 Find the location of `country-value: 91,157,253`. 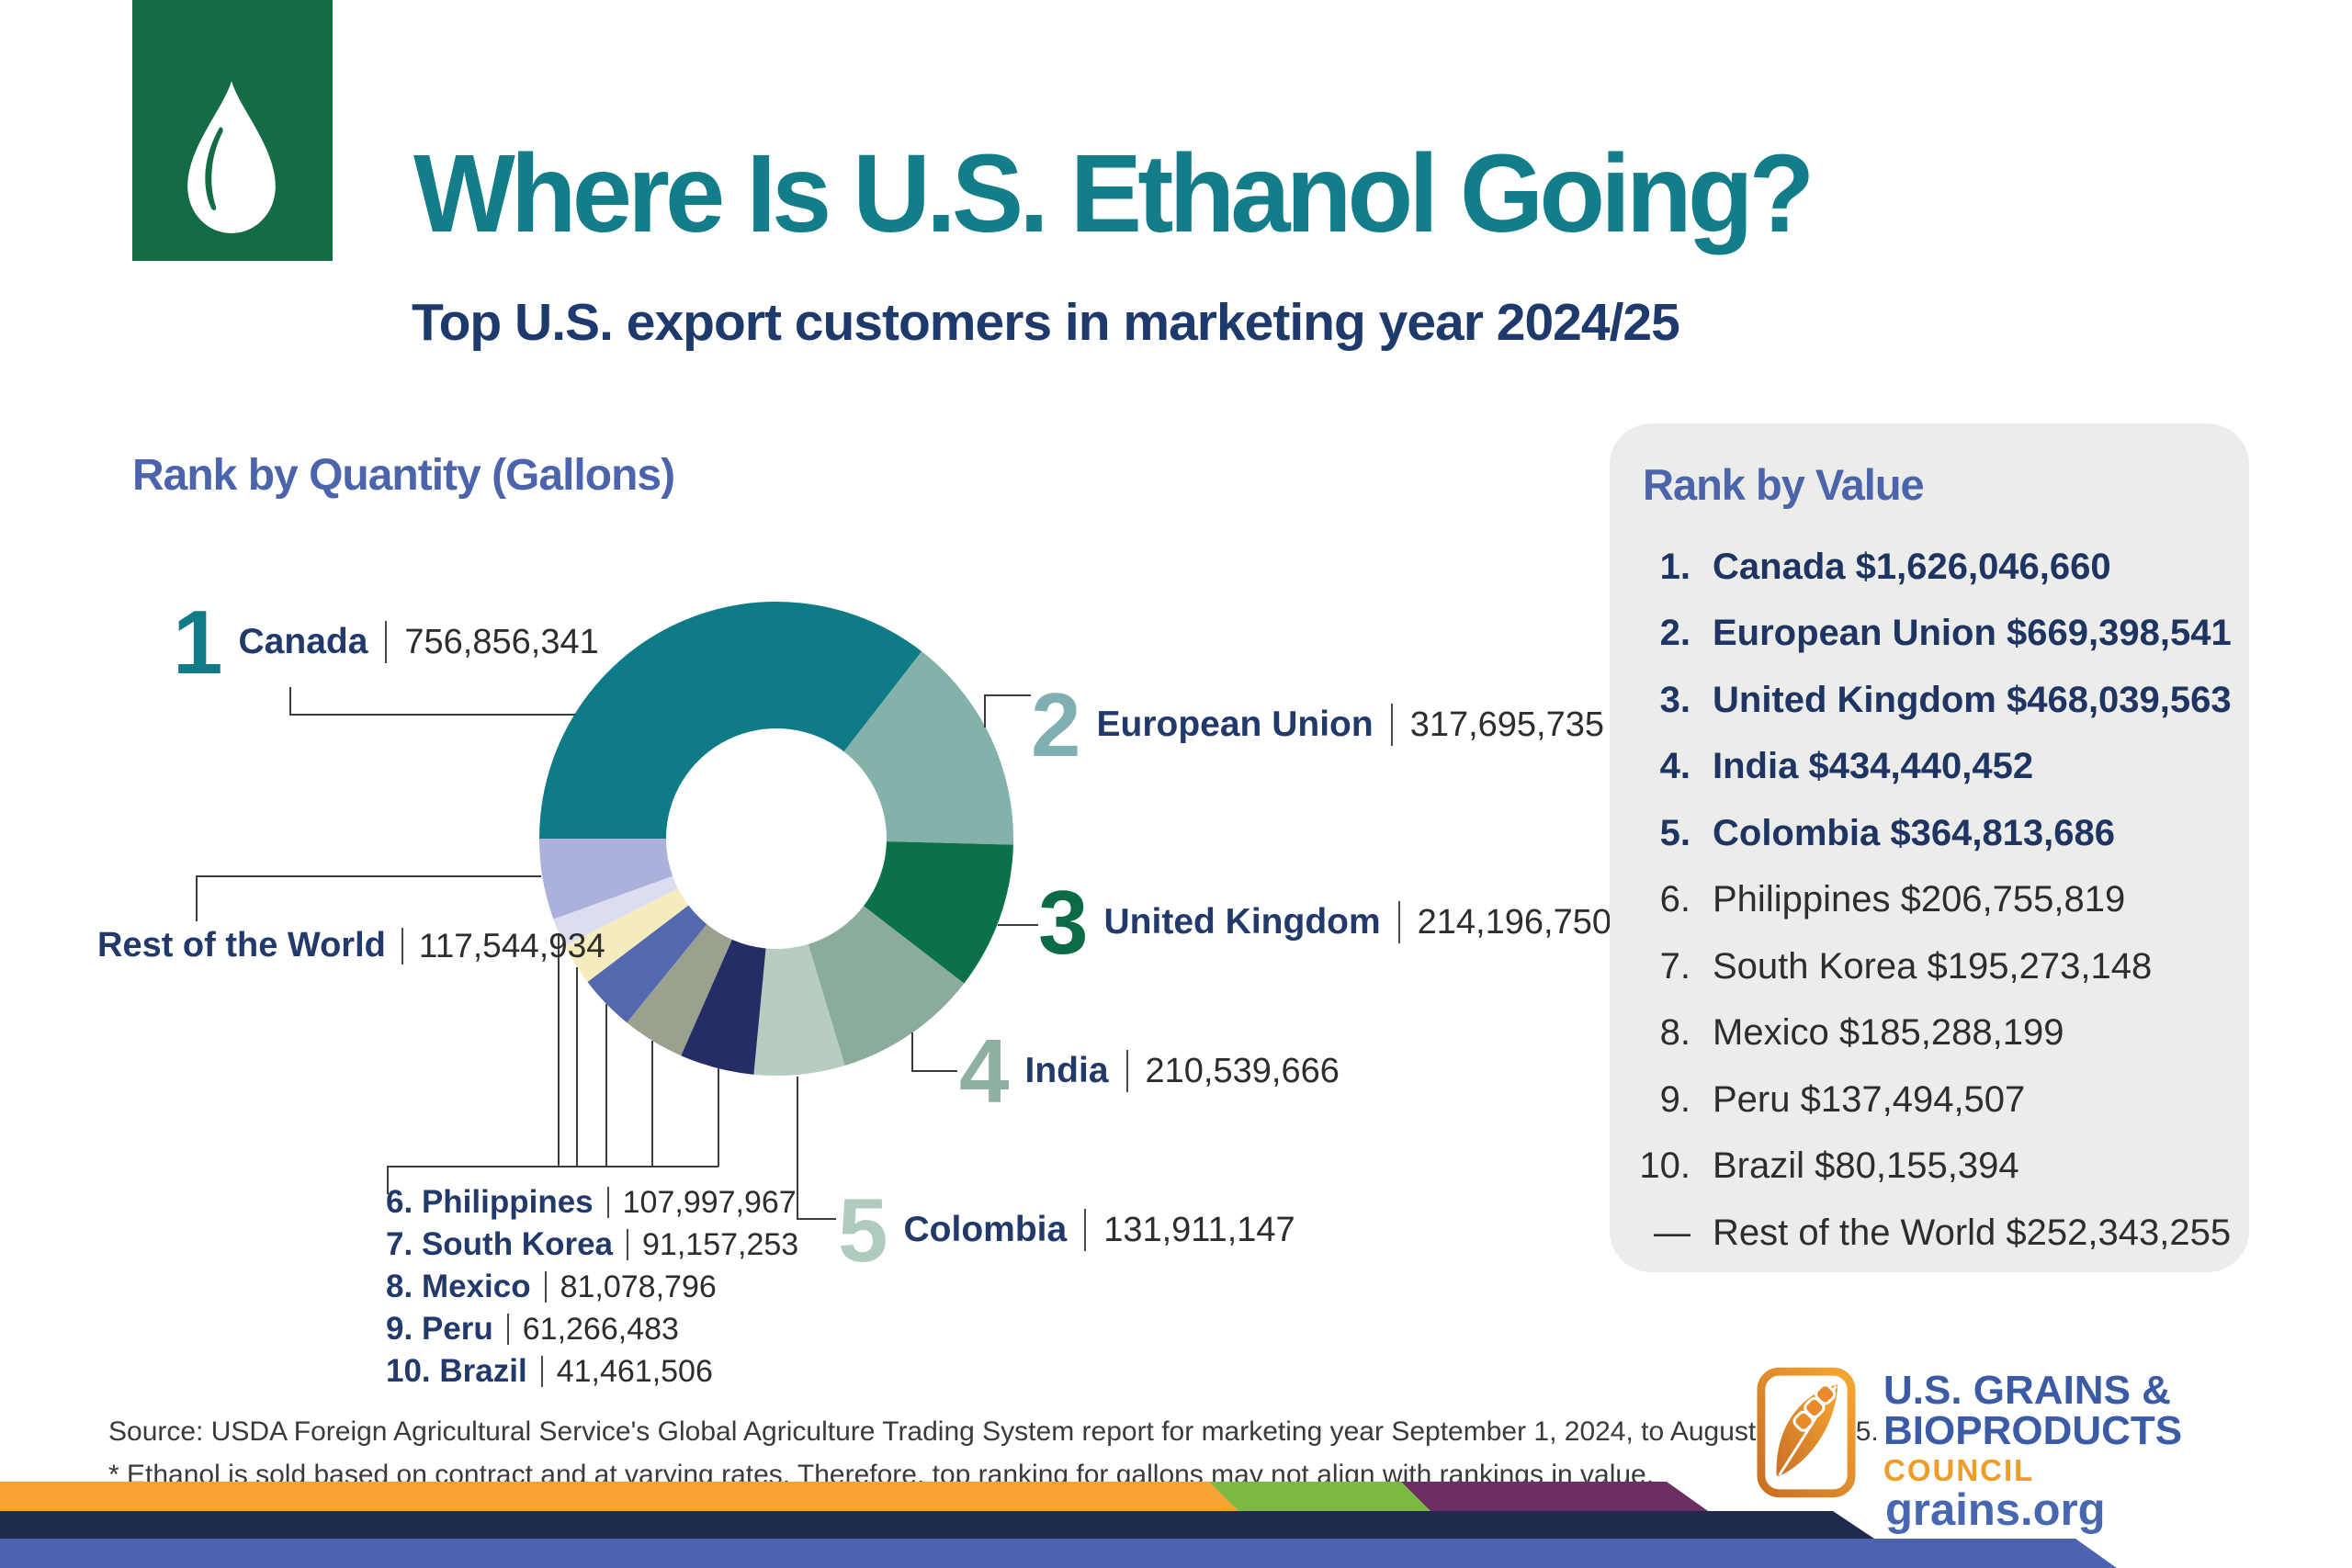

country-value: 91,157,253 is located at coordinates (720, 1244).